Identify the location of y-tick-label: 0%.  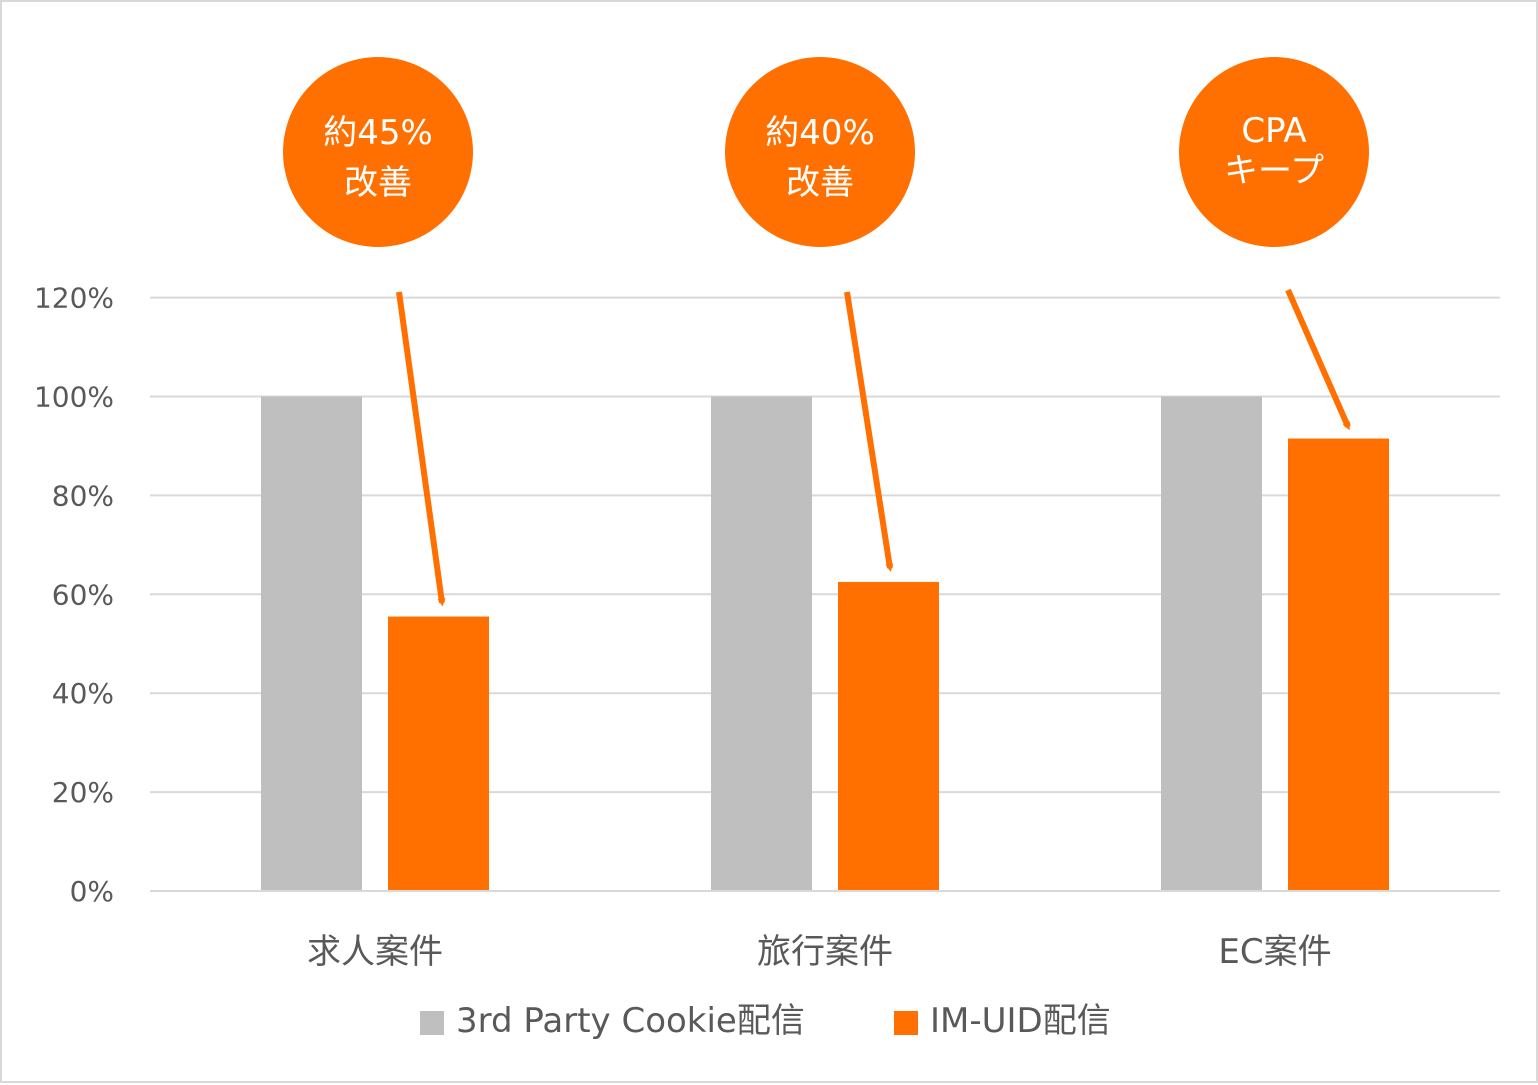
(92, 891).